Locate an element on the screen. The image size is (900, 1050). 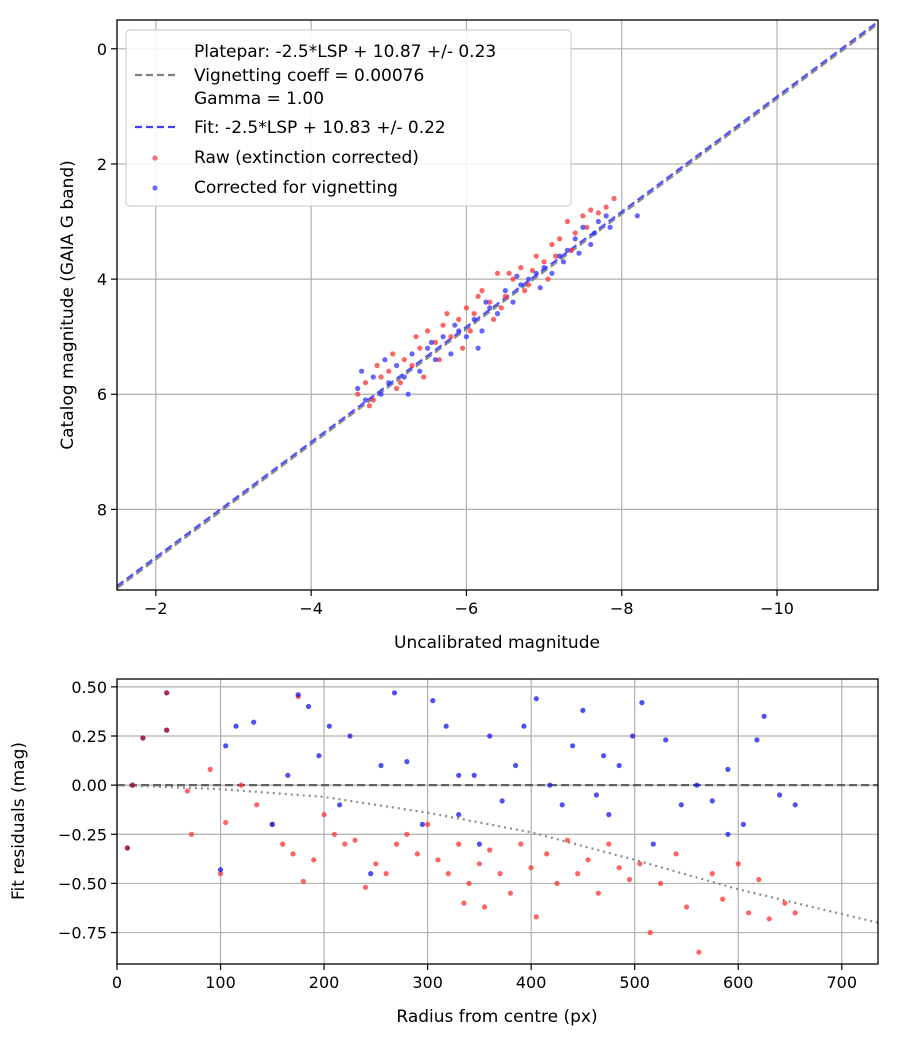
top-x-tick-label: −8 is located at coordinates (622, 608).